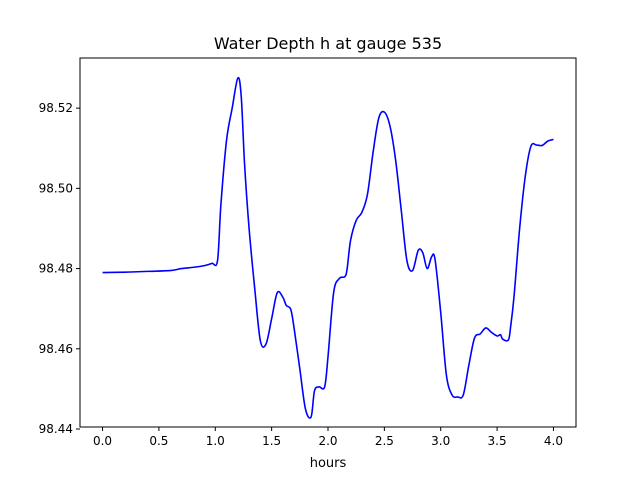 The image size is (640, 484). Describe the element at coordinates (328, 43) in the screenshot. I see `chart-title: Water Depth h at gauge 535` at that location.